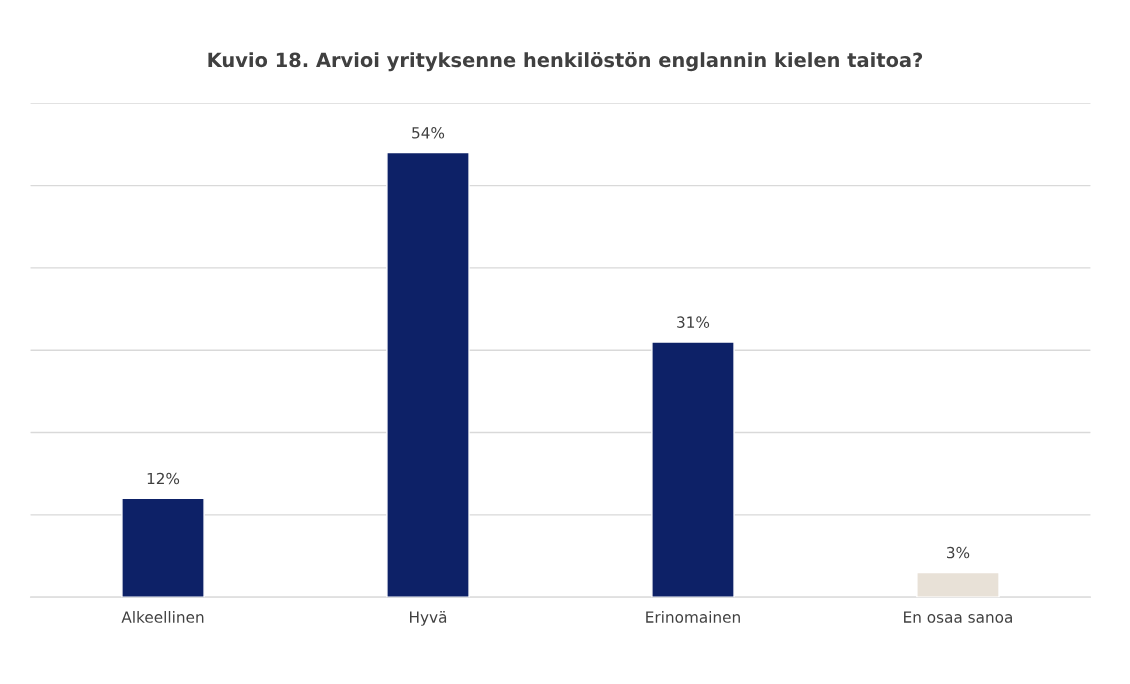 The image size is (1130, 684). What do you see at coordinates (428, 618) in the screenshot?
I see `x-tick-label: Hyvä` at bounding box center [428, 618].